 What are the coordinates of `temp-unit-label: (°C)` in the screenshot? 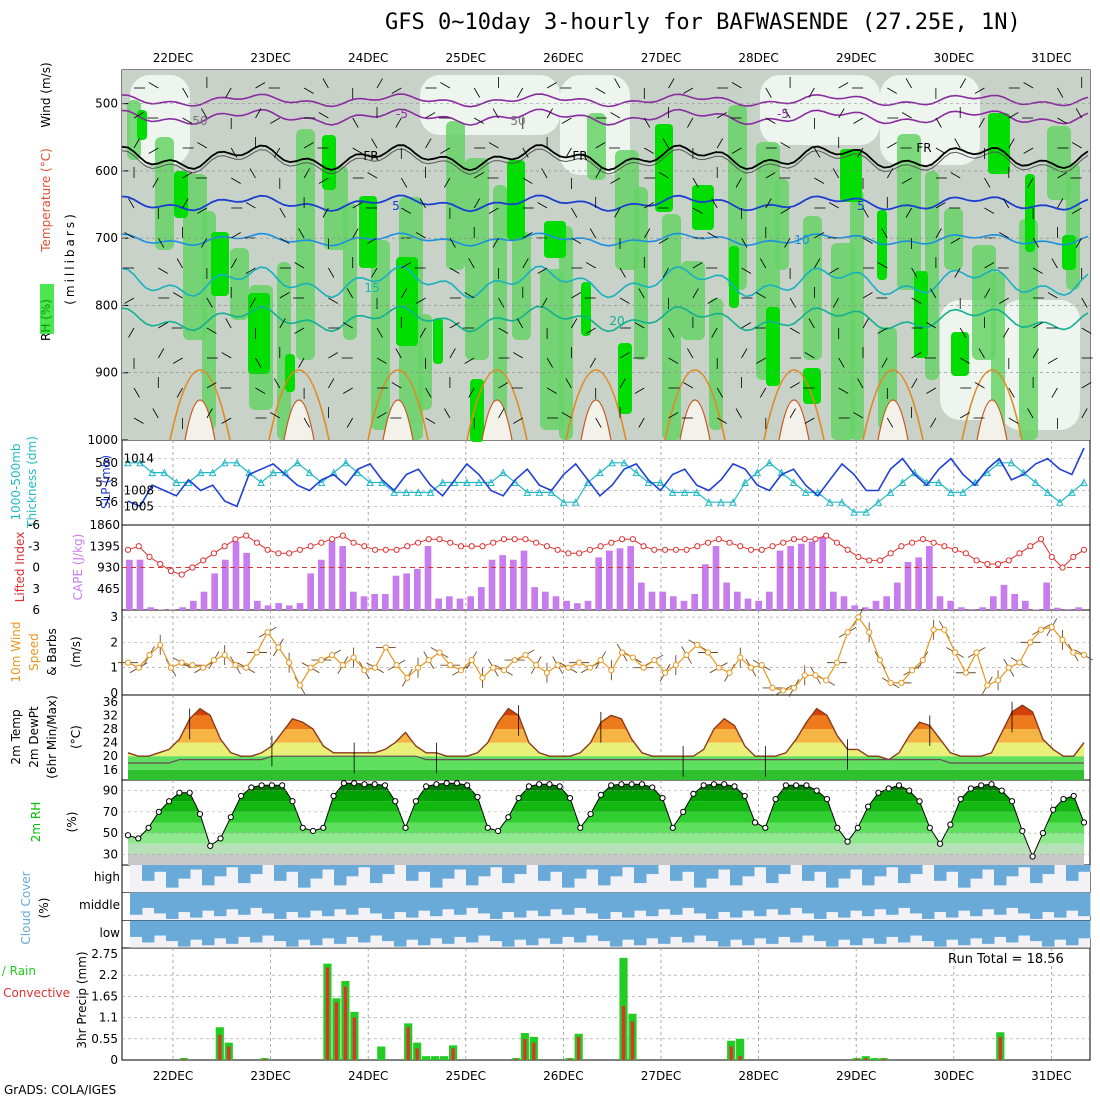 It's located at (76, 737).